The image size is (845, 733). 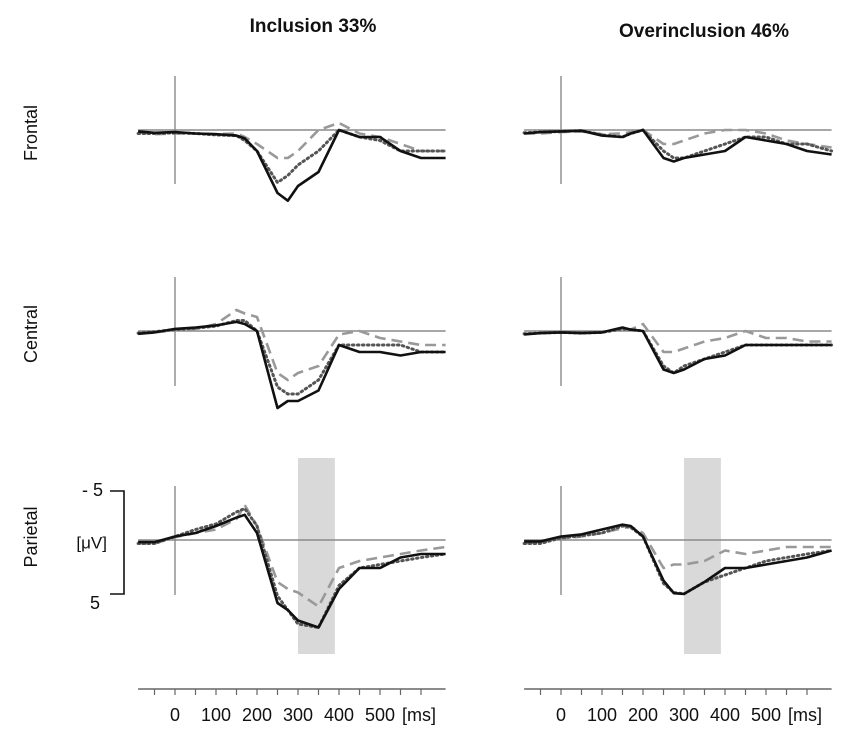 I want to click on scale-label-neg5: - 5, so click(x=92, y=490).